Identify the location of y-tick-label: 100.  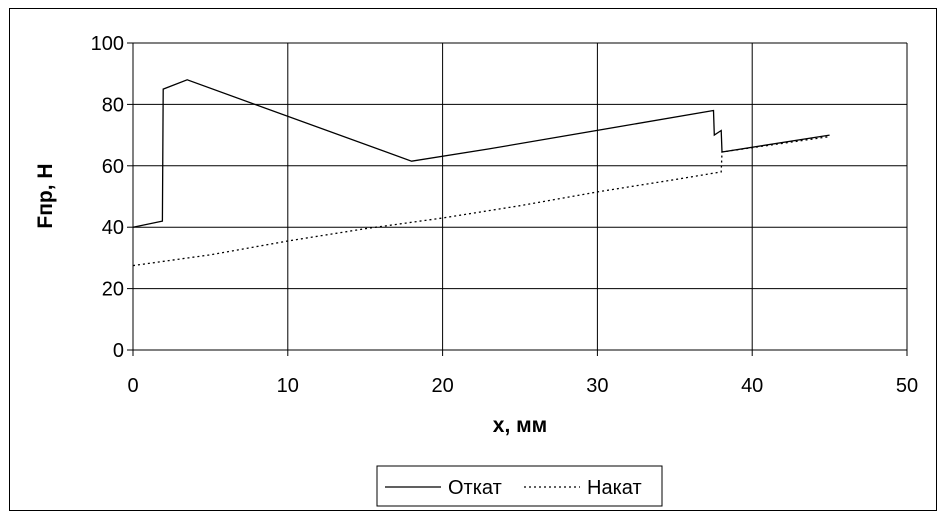
(107, 44).